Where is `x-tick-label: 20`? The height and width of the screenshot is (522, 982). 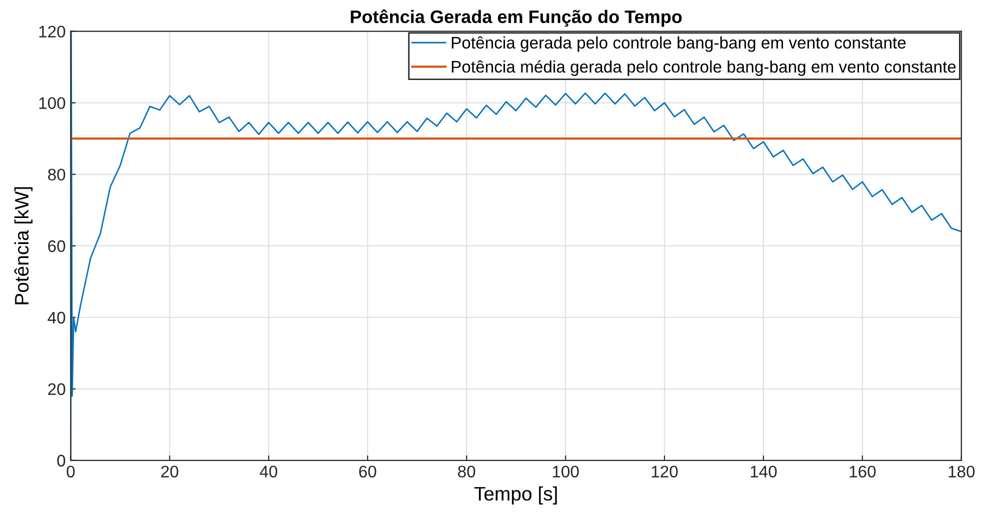
x-tick-label: 20 is located at coordinates (169, 472).